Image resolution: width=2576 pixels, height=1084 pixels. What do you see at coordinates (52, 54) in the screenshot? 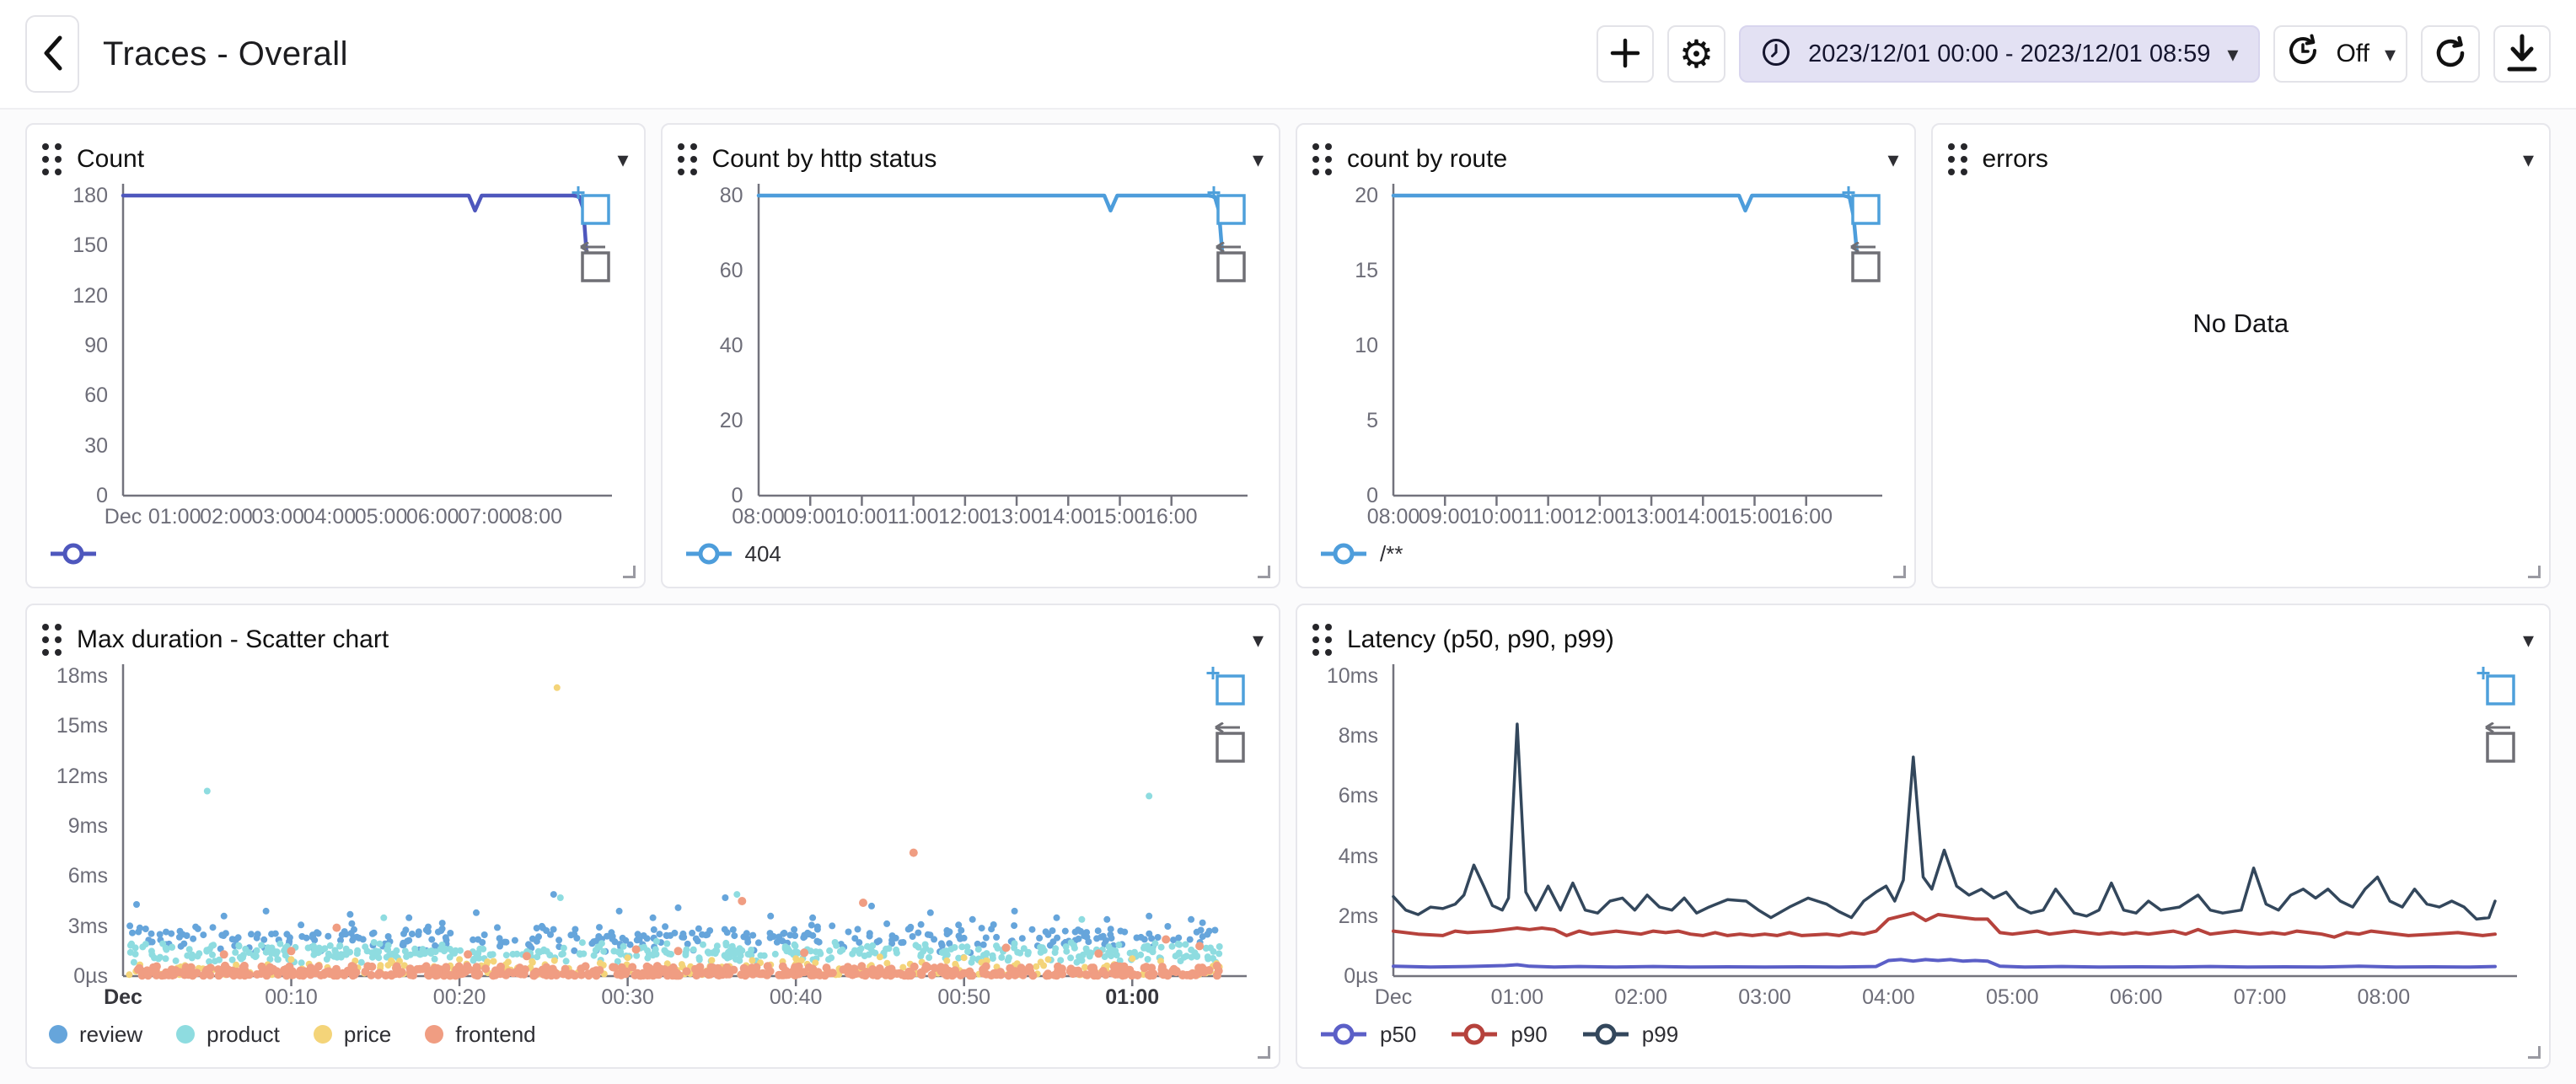
I see `back-button` at bounding box center [52, 54].